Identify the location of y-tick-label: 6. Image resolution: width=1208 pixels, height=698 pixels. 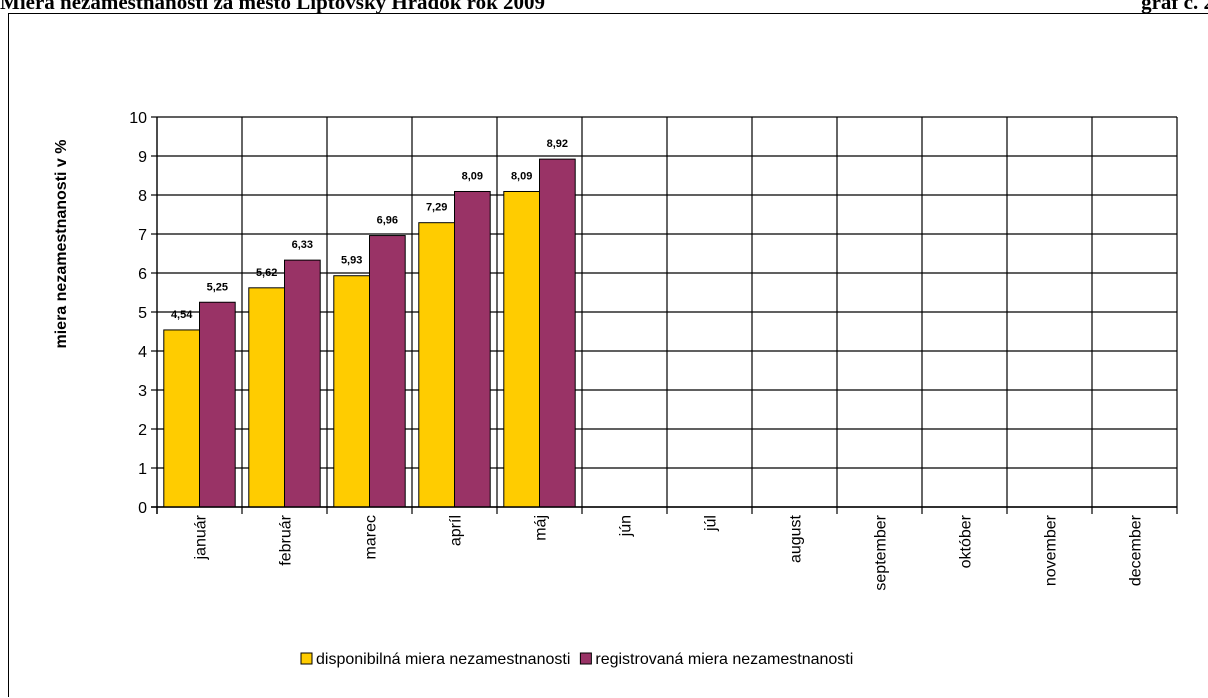
(142, 274).